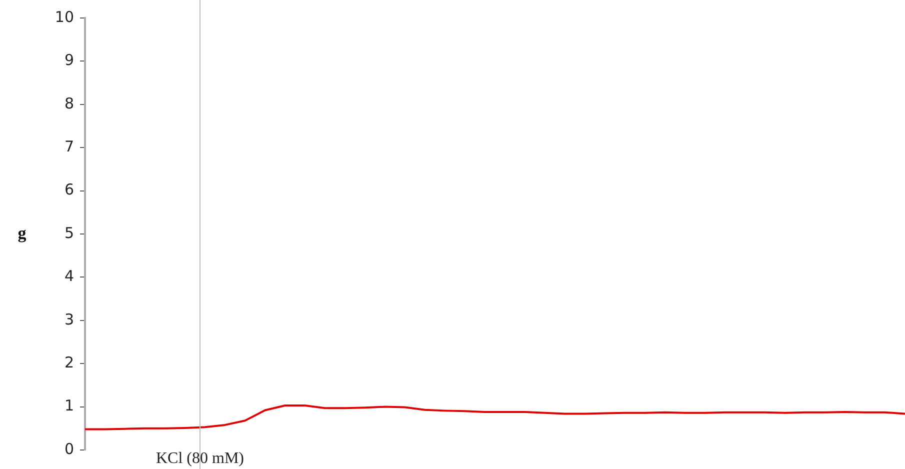  Describe the element at coordinates (69, 146) in the screenshot. I see `y-tick-label: 7` at that location.